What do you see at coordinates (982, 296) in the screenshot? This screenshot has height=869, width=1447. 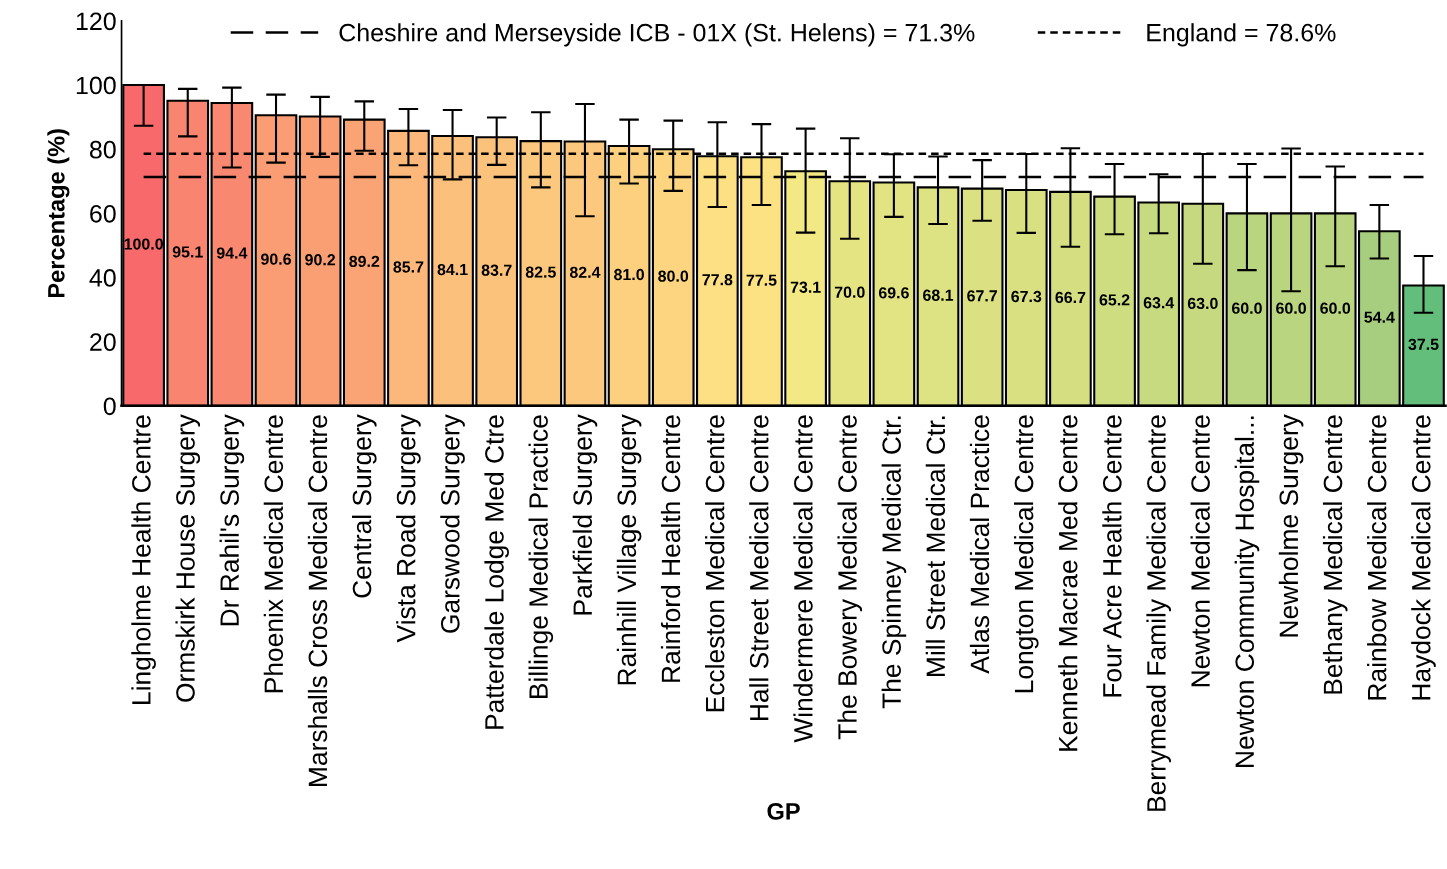 I see `data-label: 67.7` at bounding box center [982, 296].